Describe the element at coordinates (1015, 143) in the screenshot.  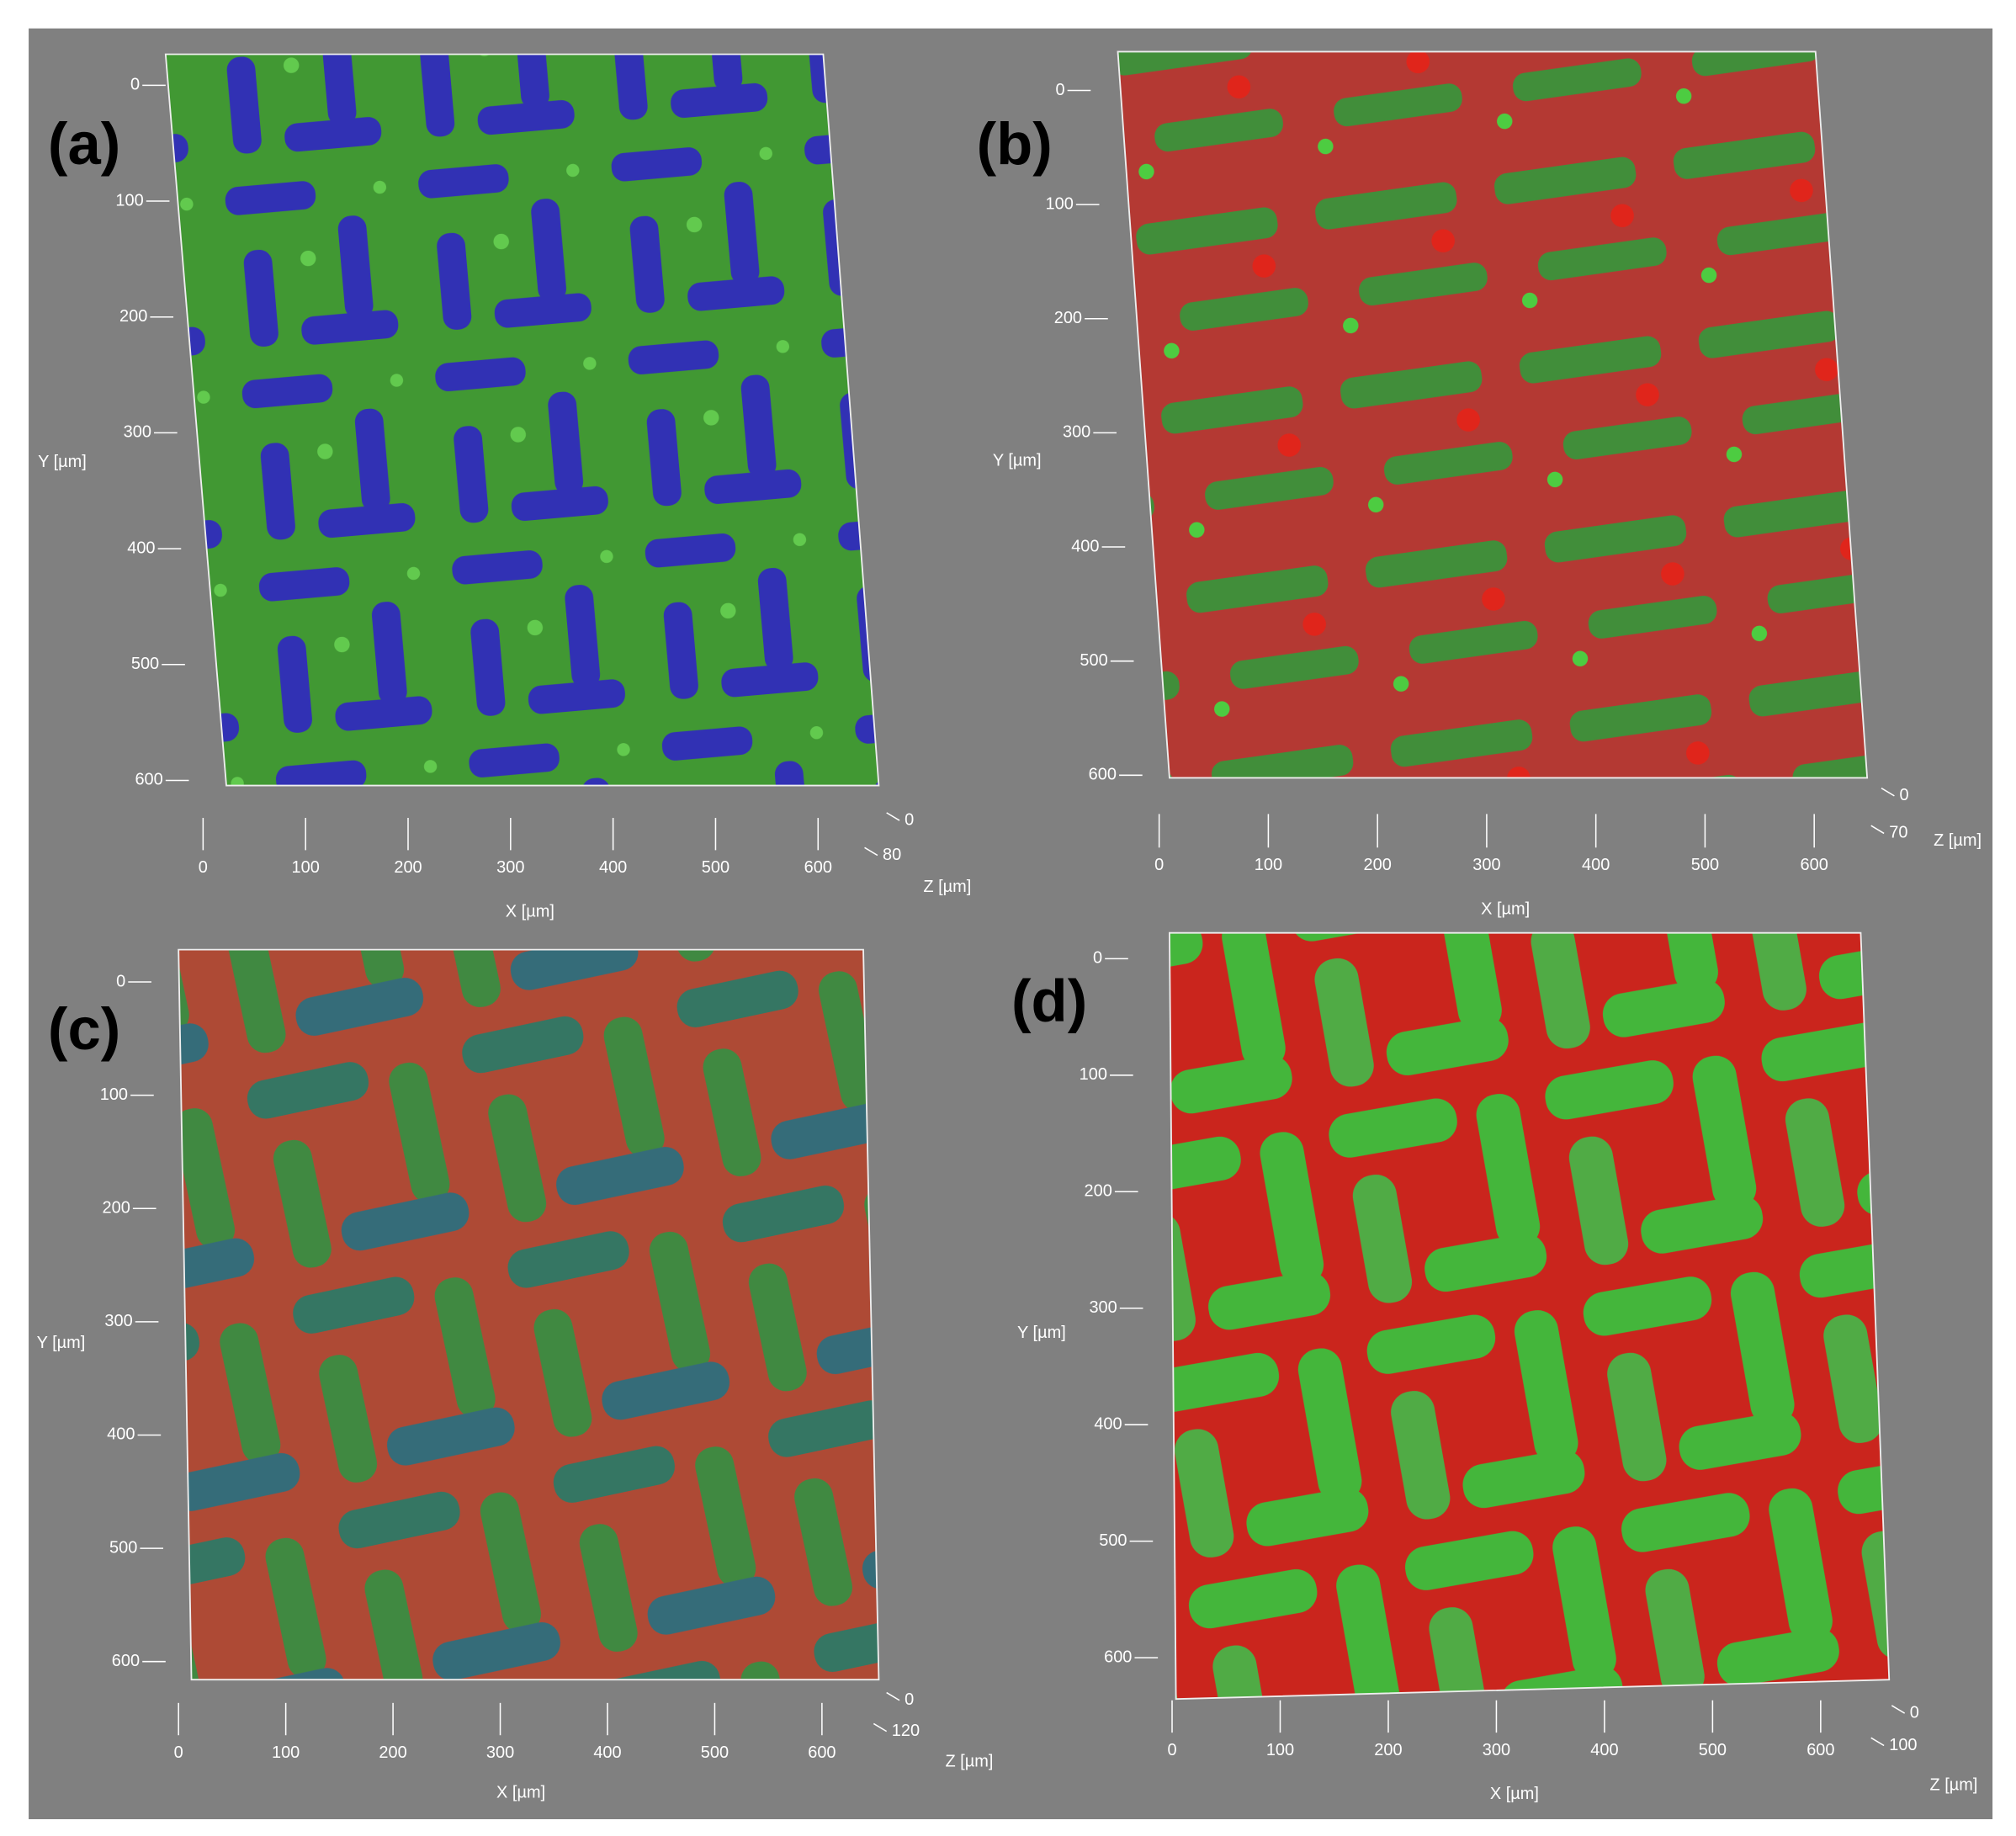
I see `panel-label: (b)` at that location.